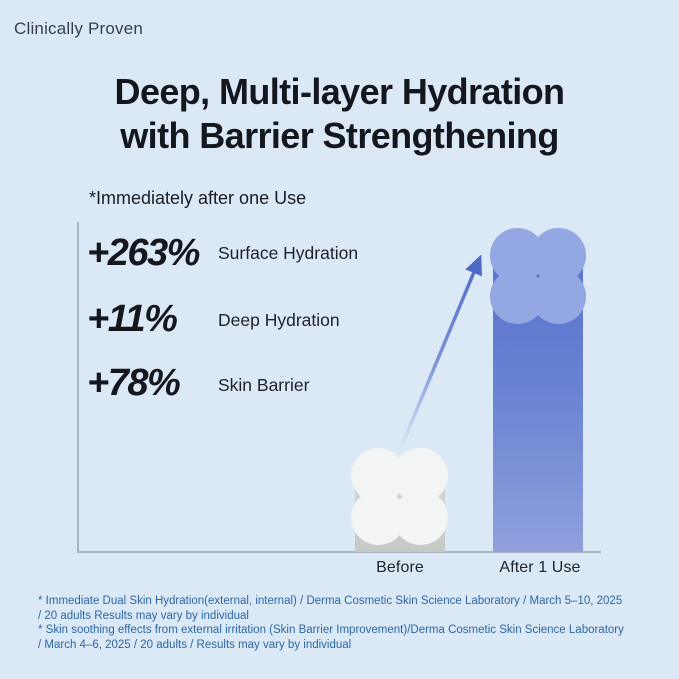 This screenshot has width=679, height=679. I want to click on x-axis-line, so click(339, 552).